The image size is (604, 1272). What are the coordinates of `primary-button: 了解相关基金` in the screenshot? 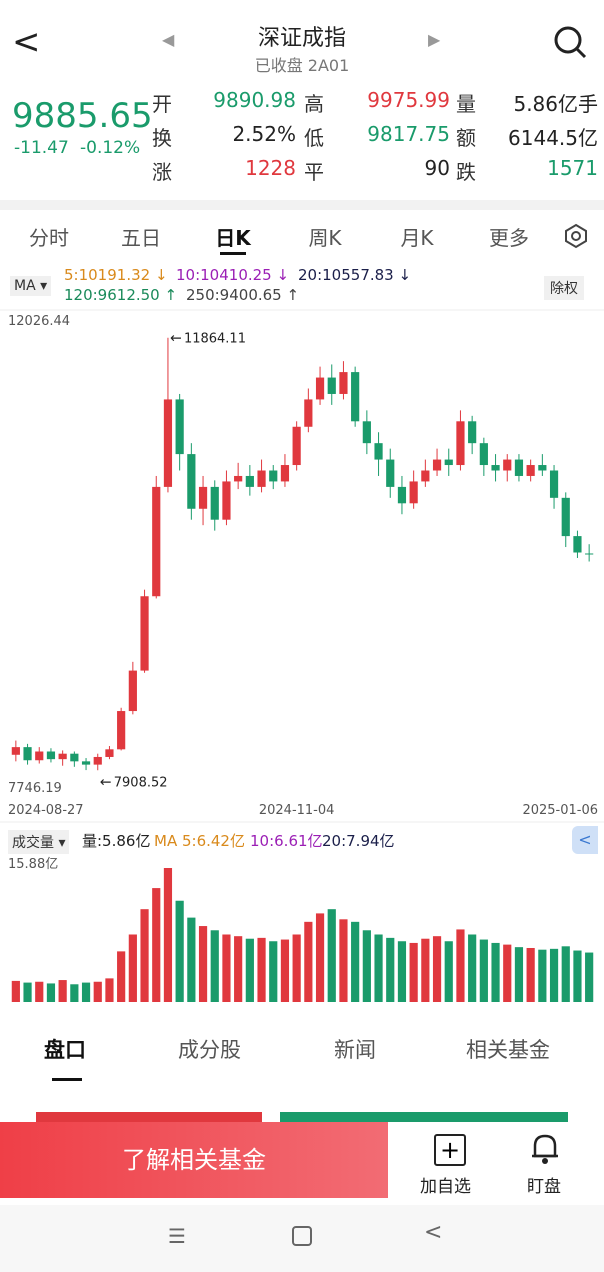 It's located at (194, 1160).